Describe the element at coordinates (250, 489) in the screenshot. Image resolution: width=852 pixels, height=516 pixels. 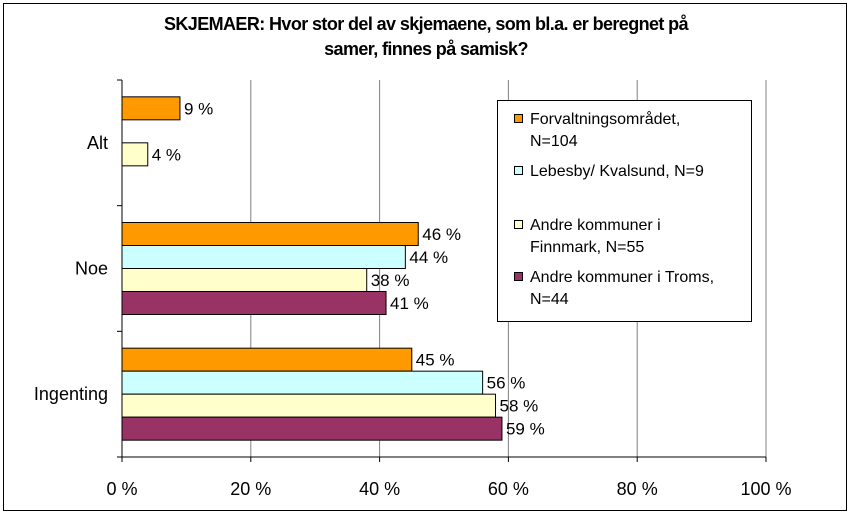
I see `x-tick-label: 20 %` at that location.